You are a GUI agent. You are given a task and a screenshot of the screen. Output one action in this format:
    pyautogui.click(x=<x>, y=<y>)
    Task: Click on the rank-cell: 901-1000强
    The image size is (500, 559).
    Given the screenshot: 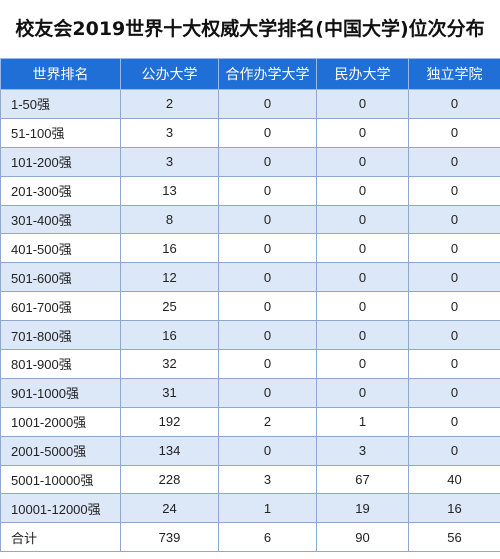 What is the action you would take?
    pyautogui.click(x=60, y=392)
    